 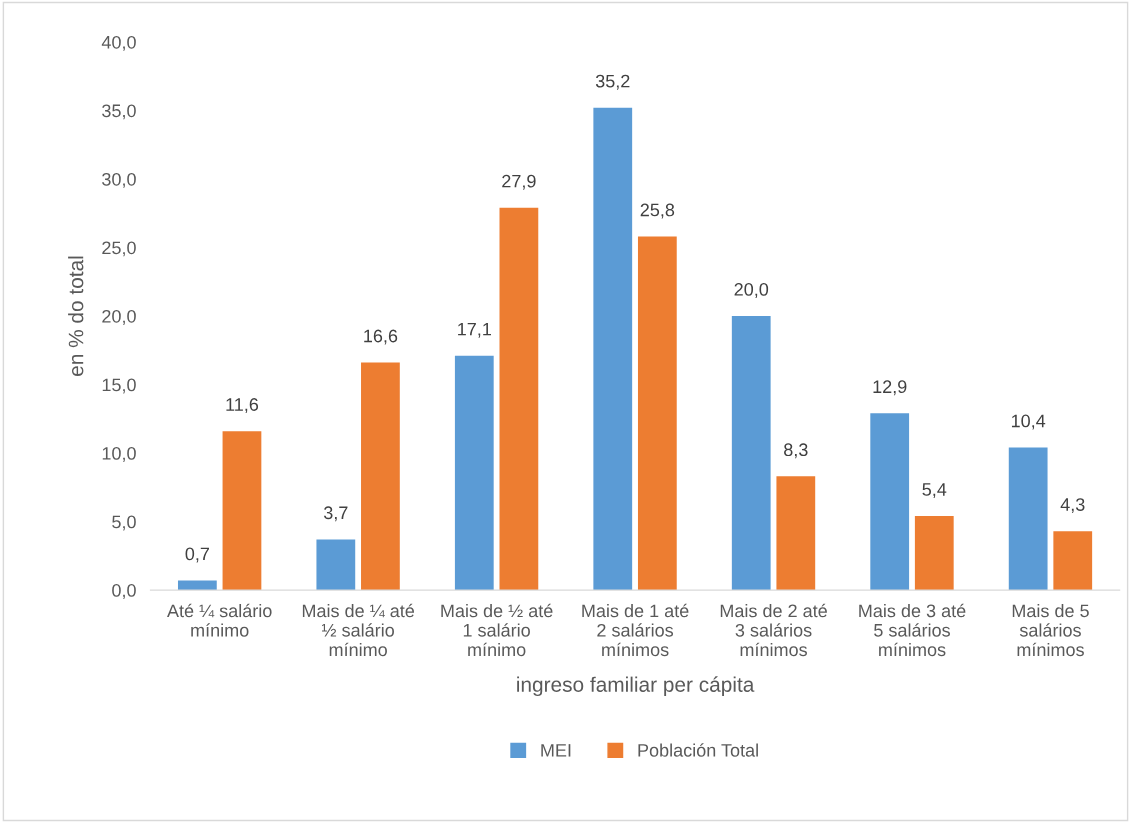 I want to click on y-tick-label: 20,0, so click(x=119, y=317).